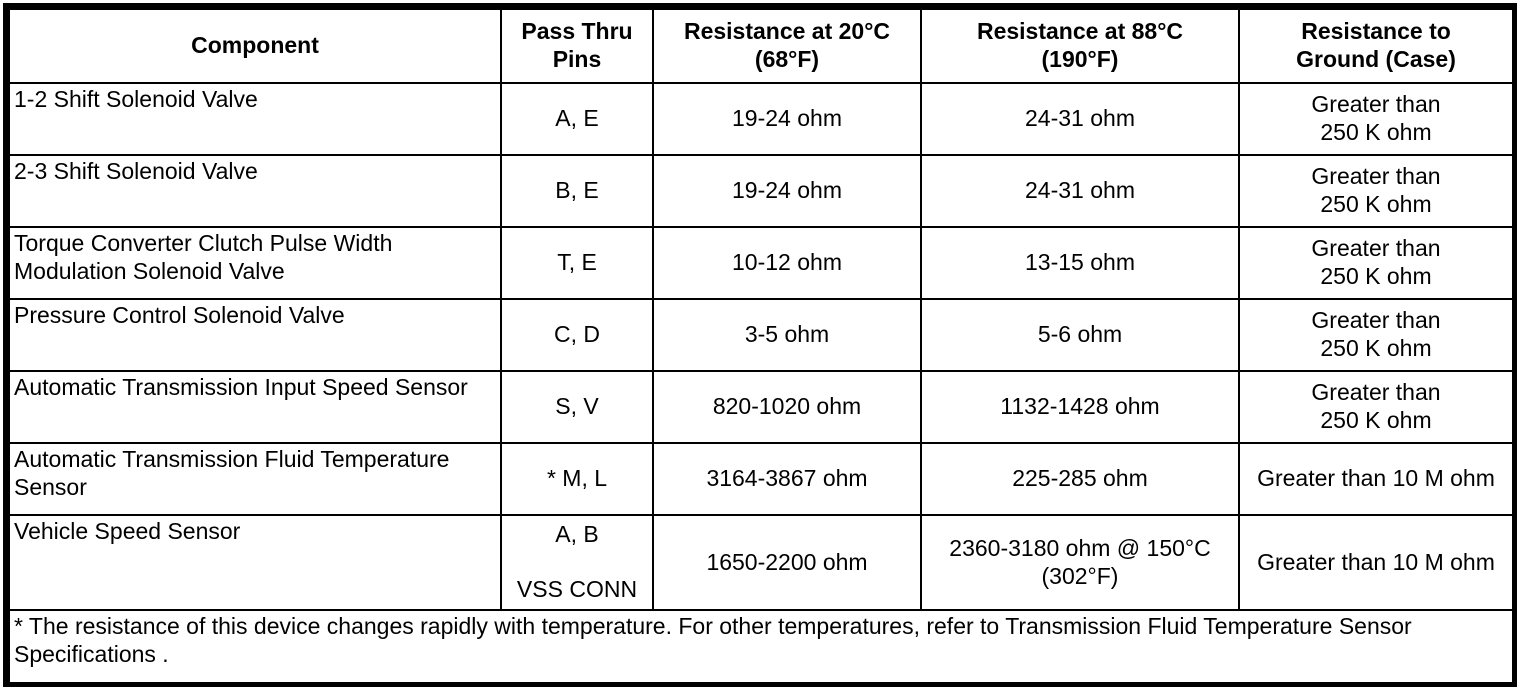 This screenshot has height=690, width=1520. I want to click on pins-cell: C, D, so click(577, 335).